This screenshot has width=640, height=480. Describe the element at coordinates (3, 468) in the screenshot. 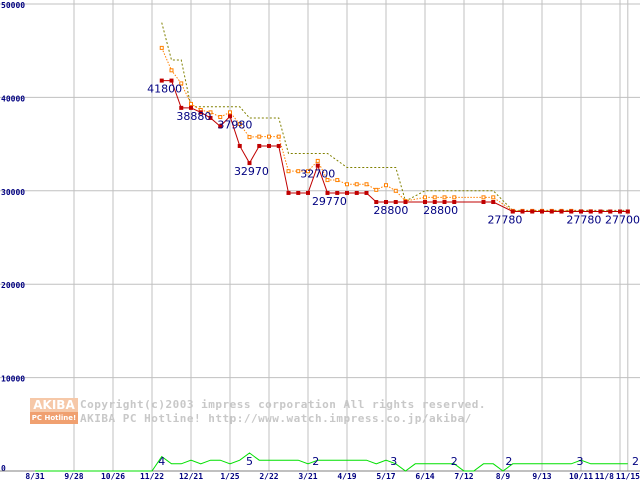

I see `y-tick-label: 0` at that location.